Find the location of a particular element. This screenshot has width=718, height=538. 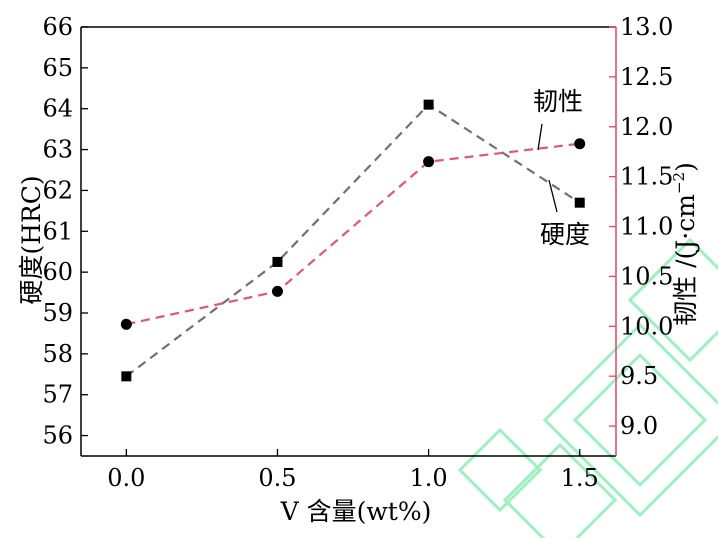

right-tick-label: 12.0 is located at coordinates (646, 127).